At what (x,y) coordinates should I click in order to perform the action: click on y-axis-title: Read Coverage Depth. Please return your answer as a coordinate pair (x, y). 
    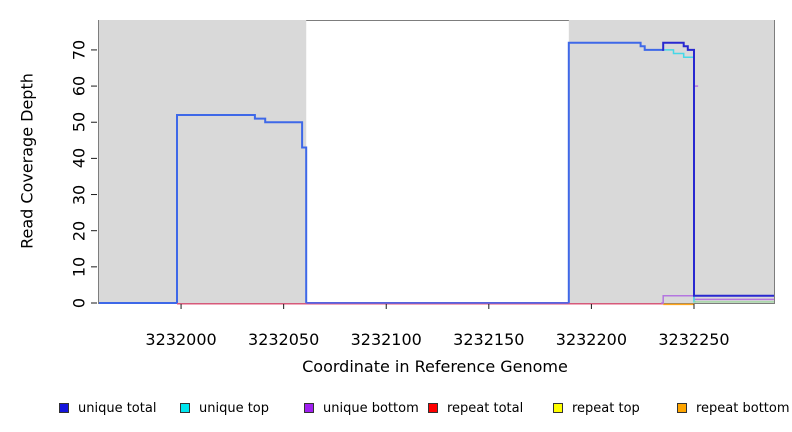
    Looking at the image, I should click on (27, 161).